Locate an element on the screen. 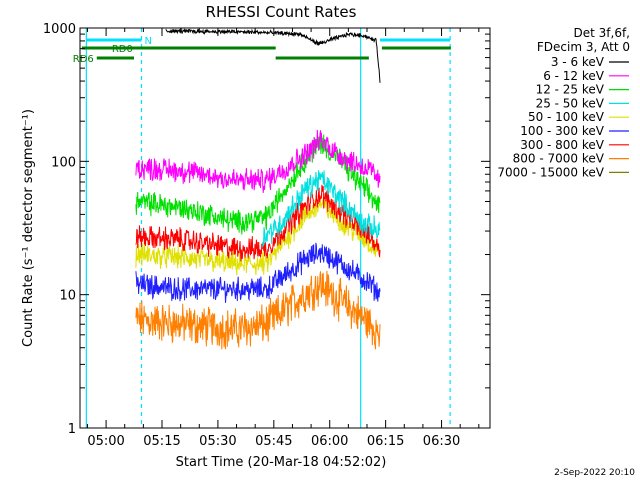 The height and width of the screenshot is (480, 640). x-tick-label: 05:15 is located at coordinates (161, 441).